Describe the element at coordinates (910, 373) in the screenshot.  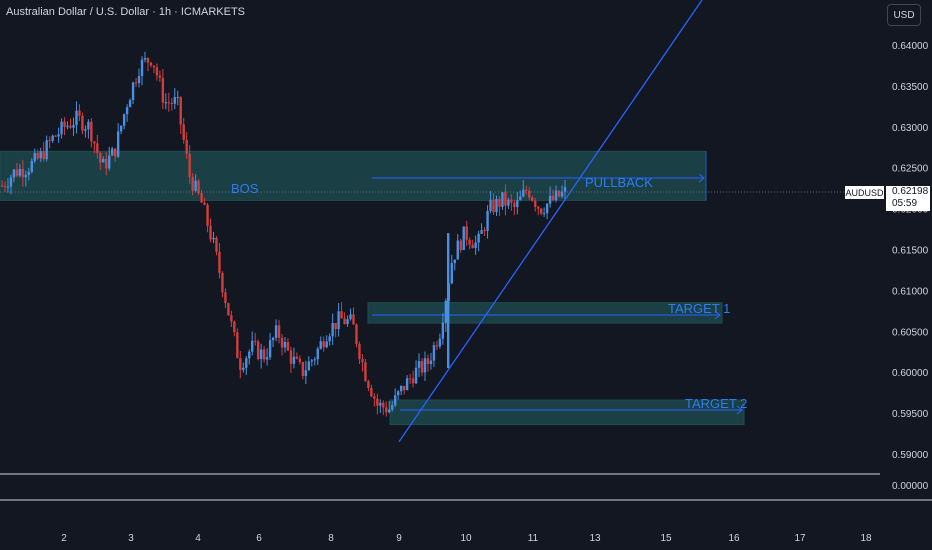
I see `price-tick-label: 0.60000` at that location.